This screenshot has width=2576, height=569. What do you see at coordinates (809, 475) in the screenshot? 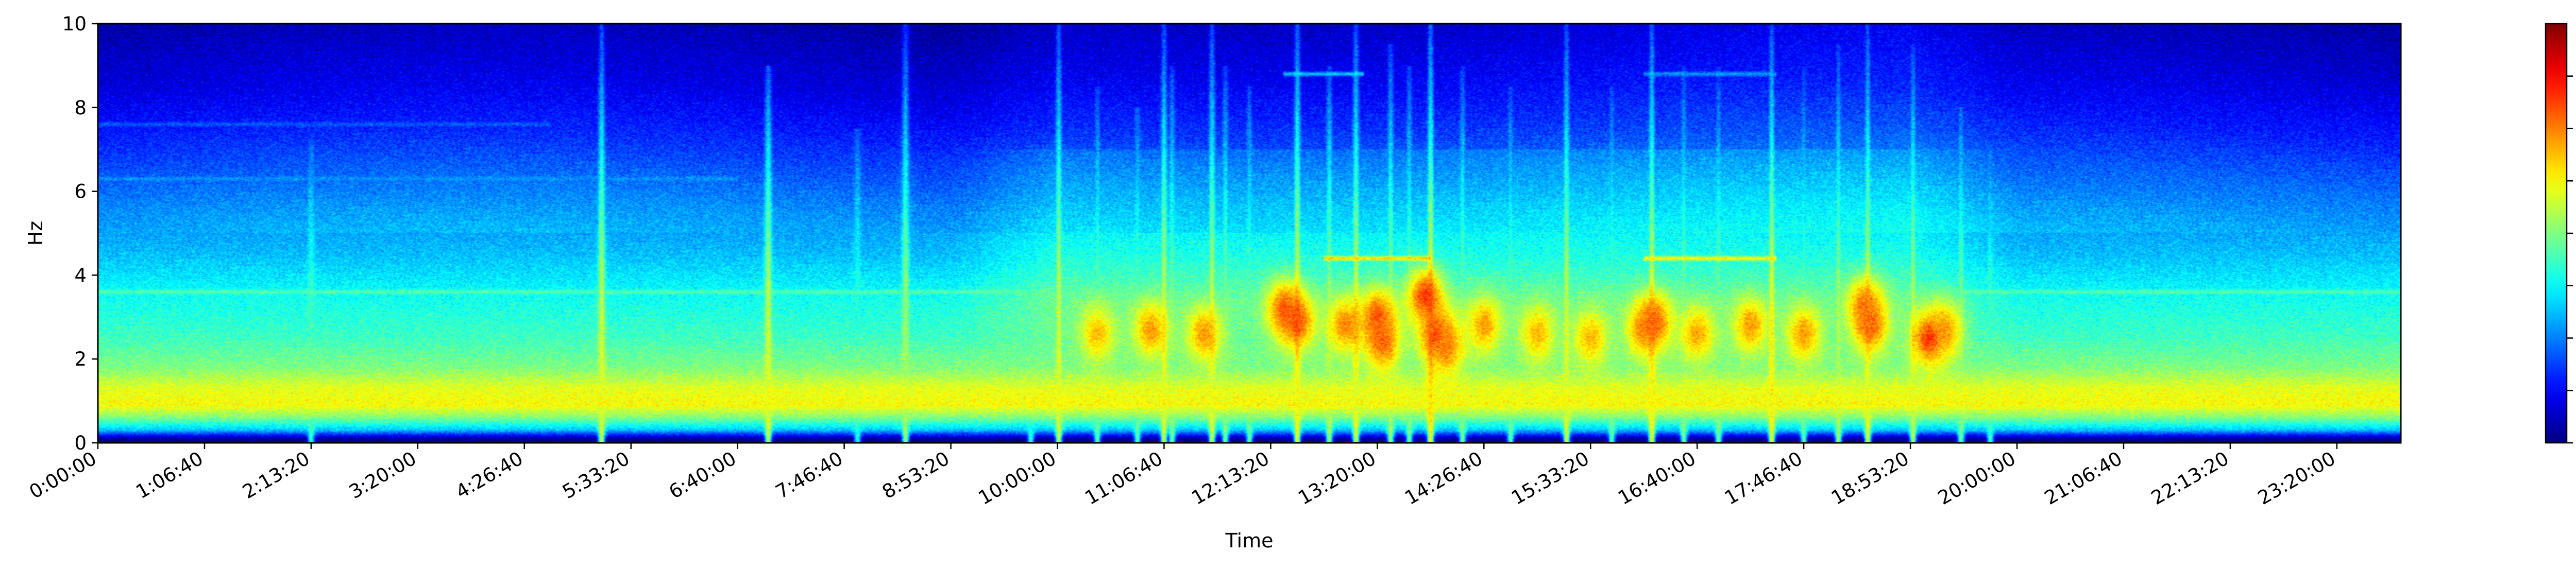
I see `x-tick-label: 7:46:40` at bounding box center [809, 475].